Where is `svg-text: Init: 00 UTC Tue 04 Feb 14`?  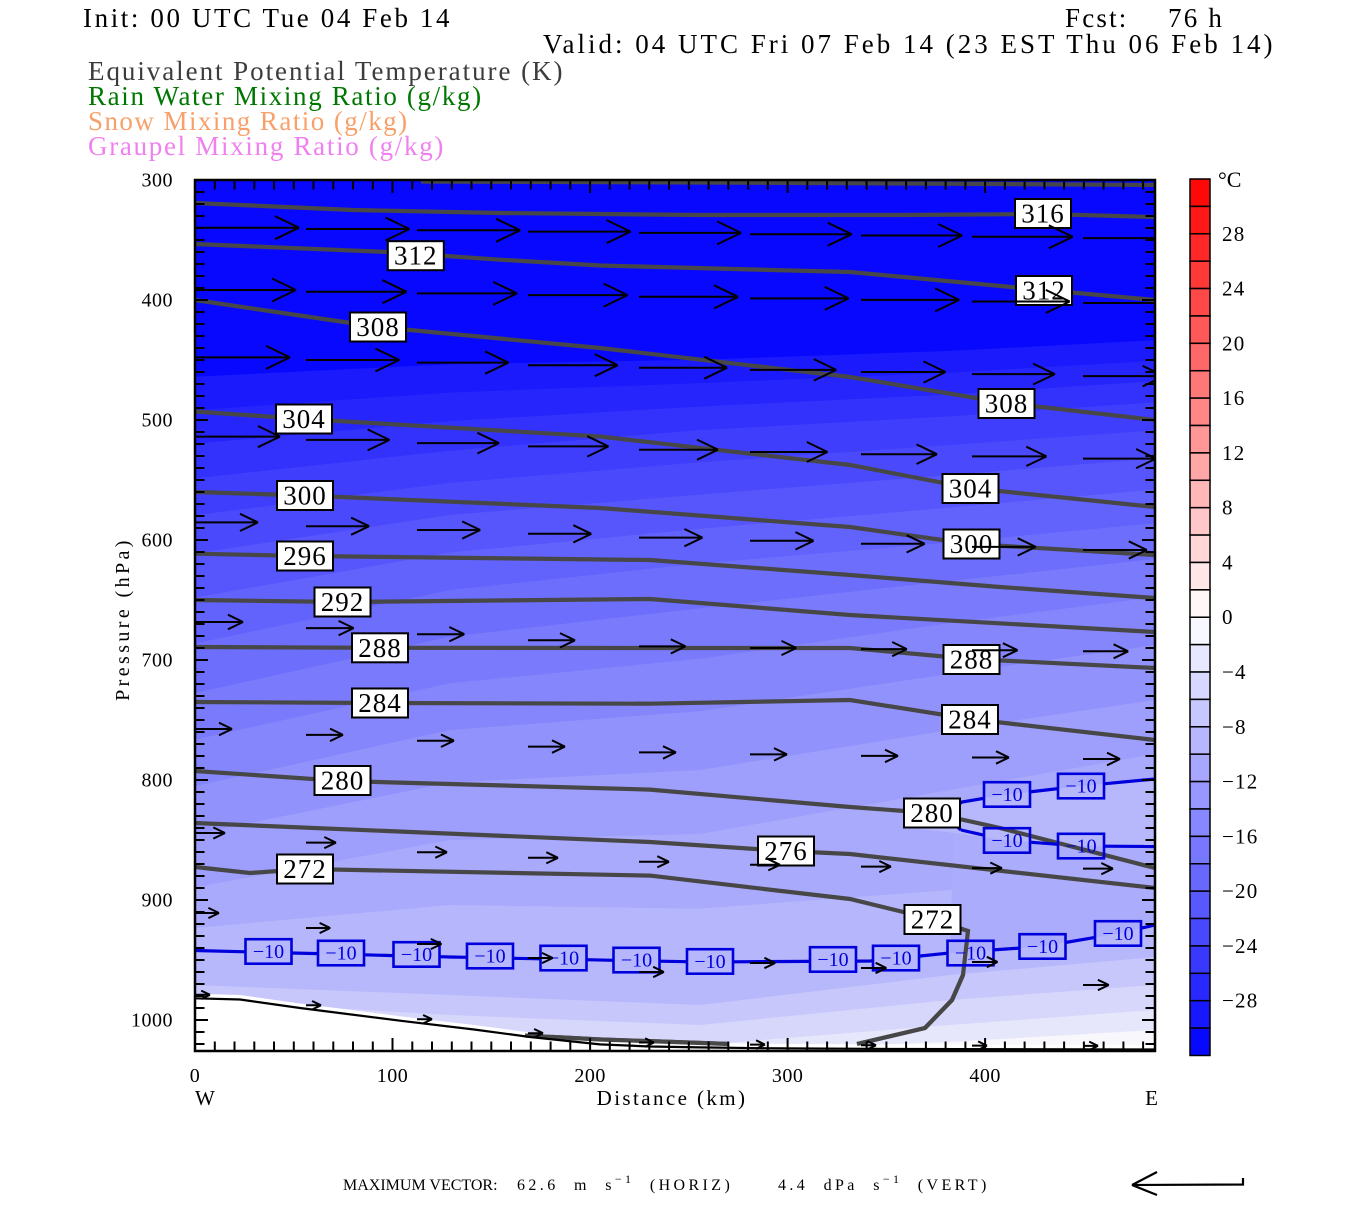
svg-text: Init: 00 UTC Tue 04 Feb 14 is located at coordinates (267, 18).